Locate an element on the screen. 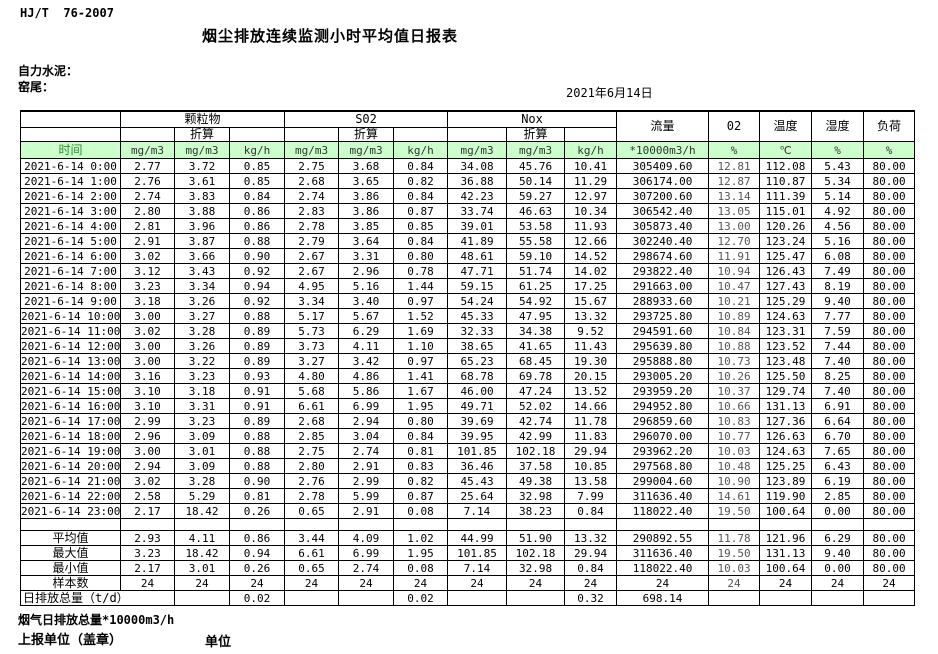 Image resolution: width=938 pixels, height=654 pixels. value-cell: 7.14 is located at coordinates (477, 511).